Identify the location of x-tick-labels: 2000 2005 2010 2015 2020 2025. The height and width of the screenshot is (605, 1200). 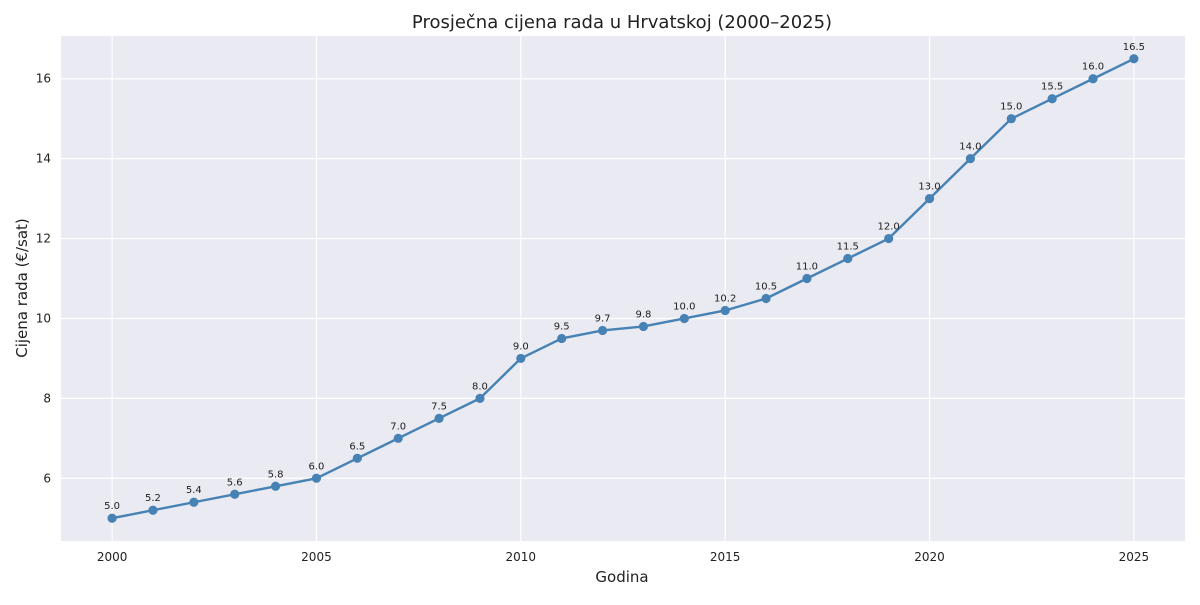
(623, 557).